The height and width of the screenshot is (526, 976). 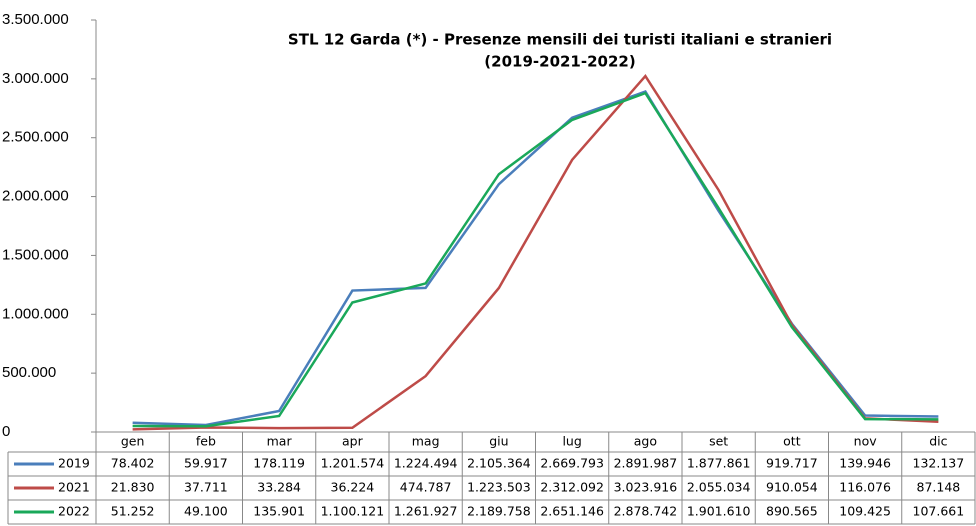 What do you see at coordinates (792, 441) in the screenshot?
I see `x-tick-label: ott` at bounding box center [792, 441].